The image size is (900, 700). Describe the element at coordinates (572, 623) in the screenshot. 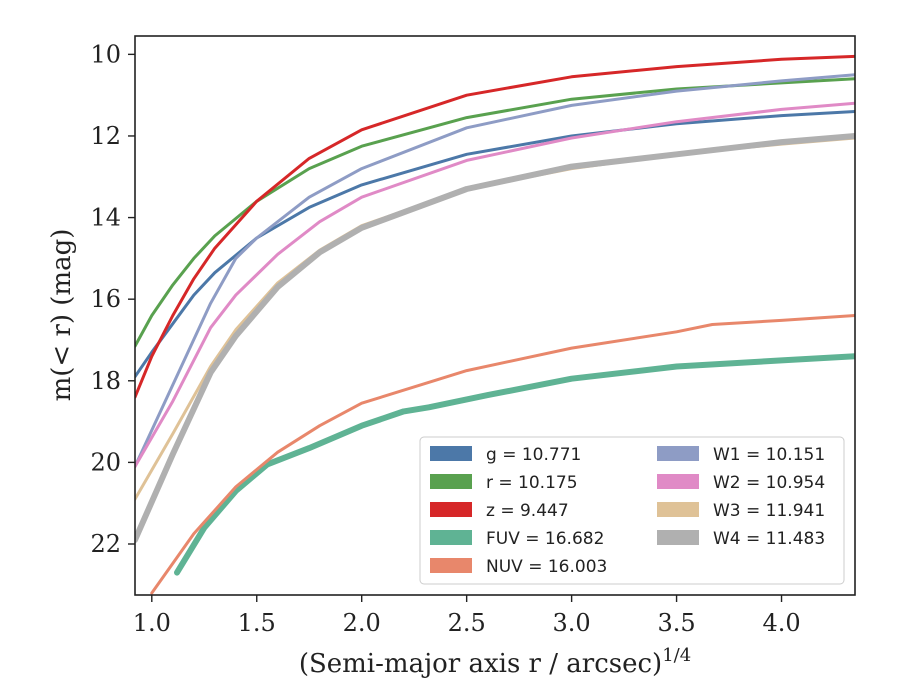

I see `x-tick-label: 3.0` at that location.